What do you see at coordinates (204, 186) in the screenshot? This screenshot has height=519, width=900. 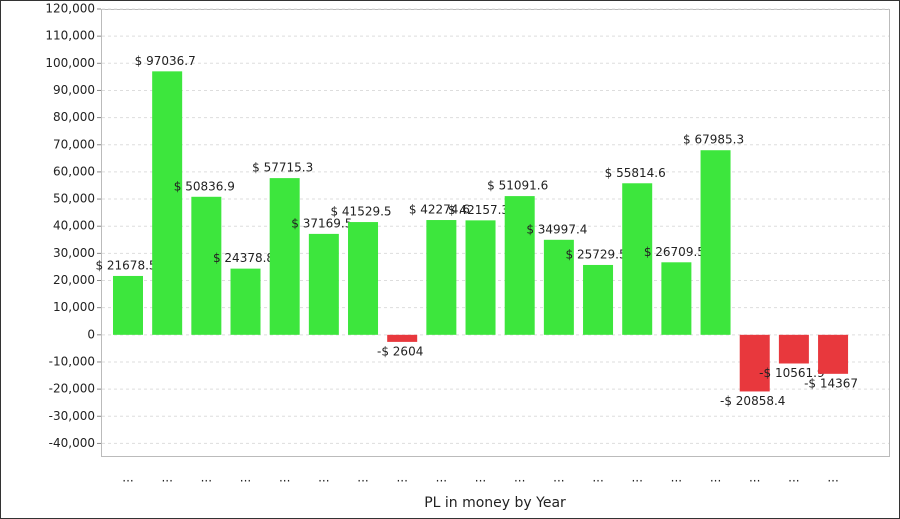 I see `value-label: $ 50836.9` at bounding box center [204, 186].